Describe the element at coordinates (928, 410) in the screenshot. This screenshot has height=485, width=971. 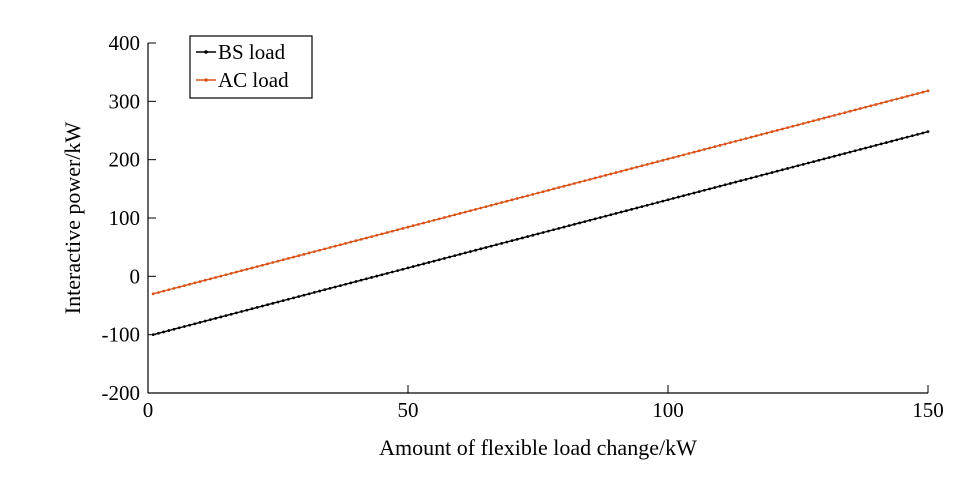
I see `x-tick-label: 150` at that location.